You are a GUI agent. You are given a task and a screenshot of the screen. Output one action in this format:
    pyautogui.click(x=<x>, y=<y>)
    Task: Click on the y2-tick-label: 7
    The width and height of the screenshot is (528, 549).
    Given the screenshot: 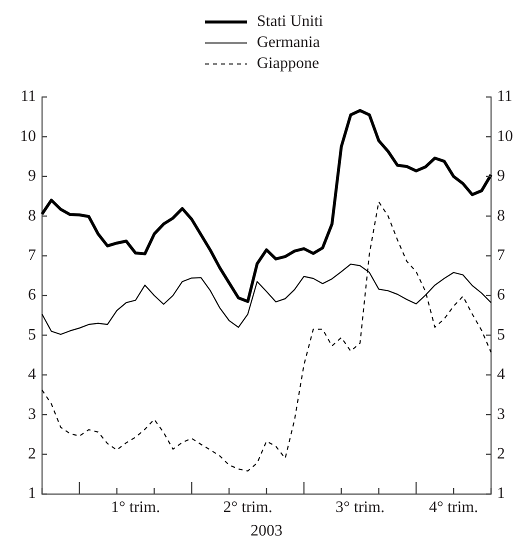 What is the action you would take?
    pyautogui.click(x=501, y=255)
    